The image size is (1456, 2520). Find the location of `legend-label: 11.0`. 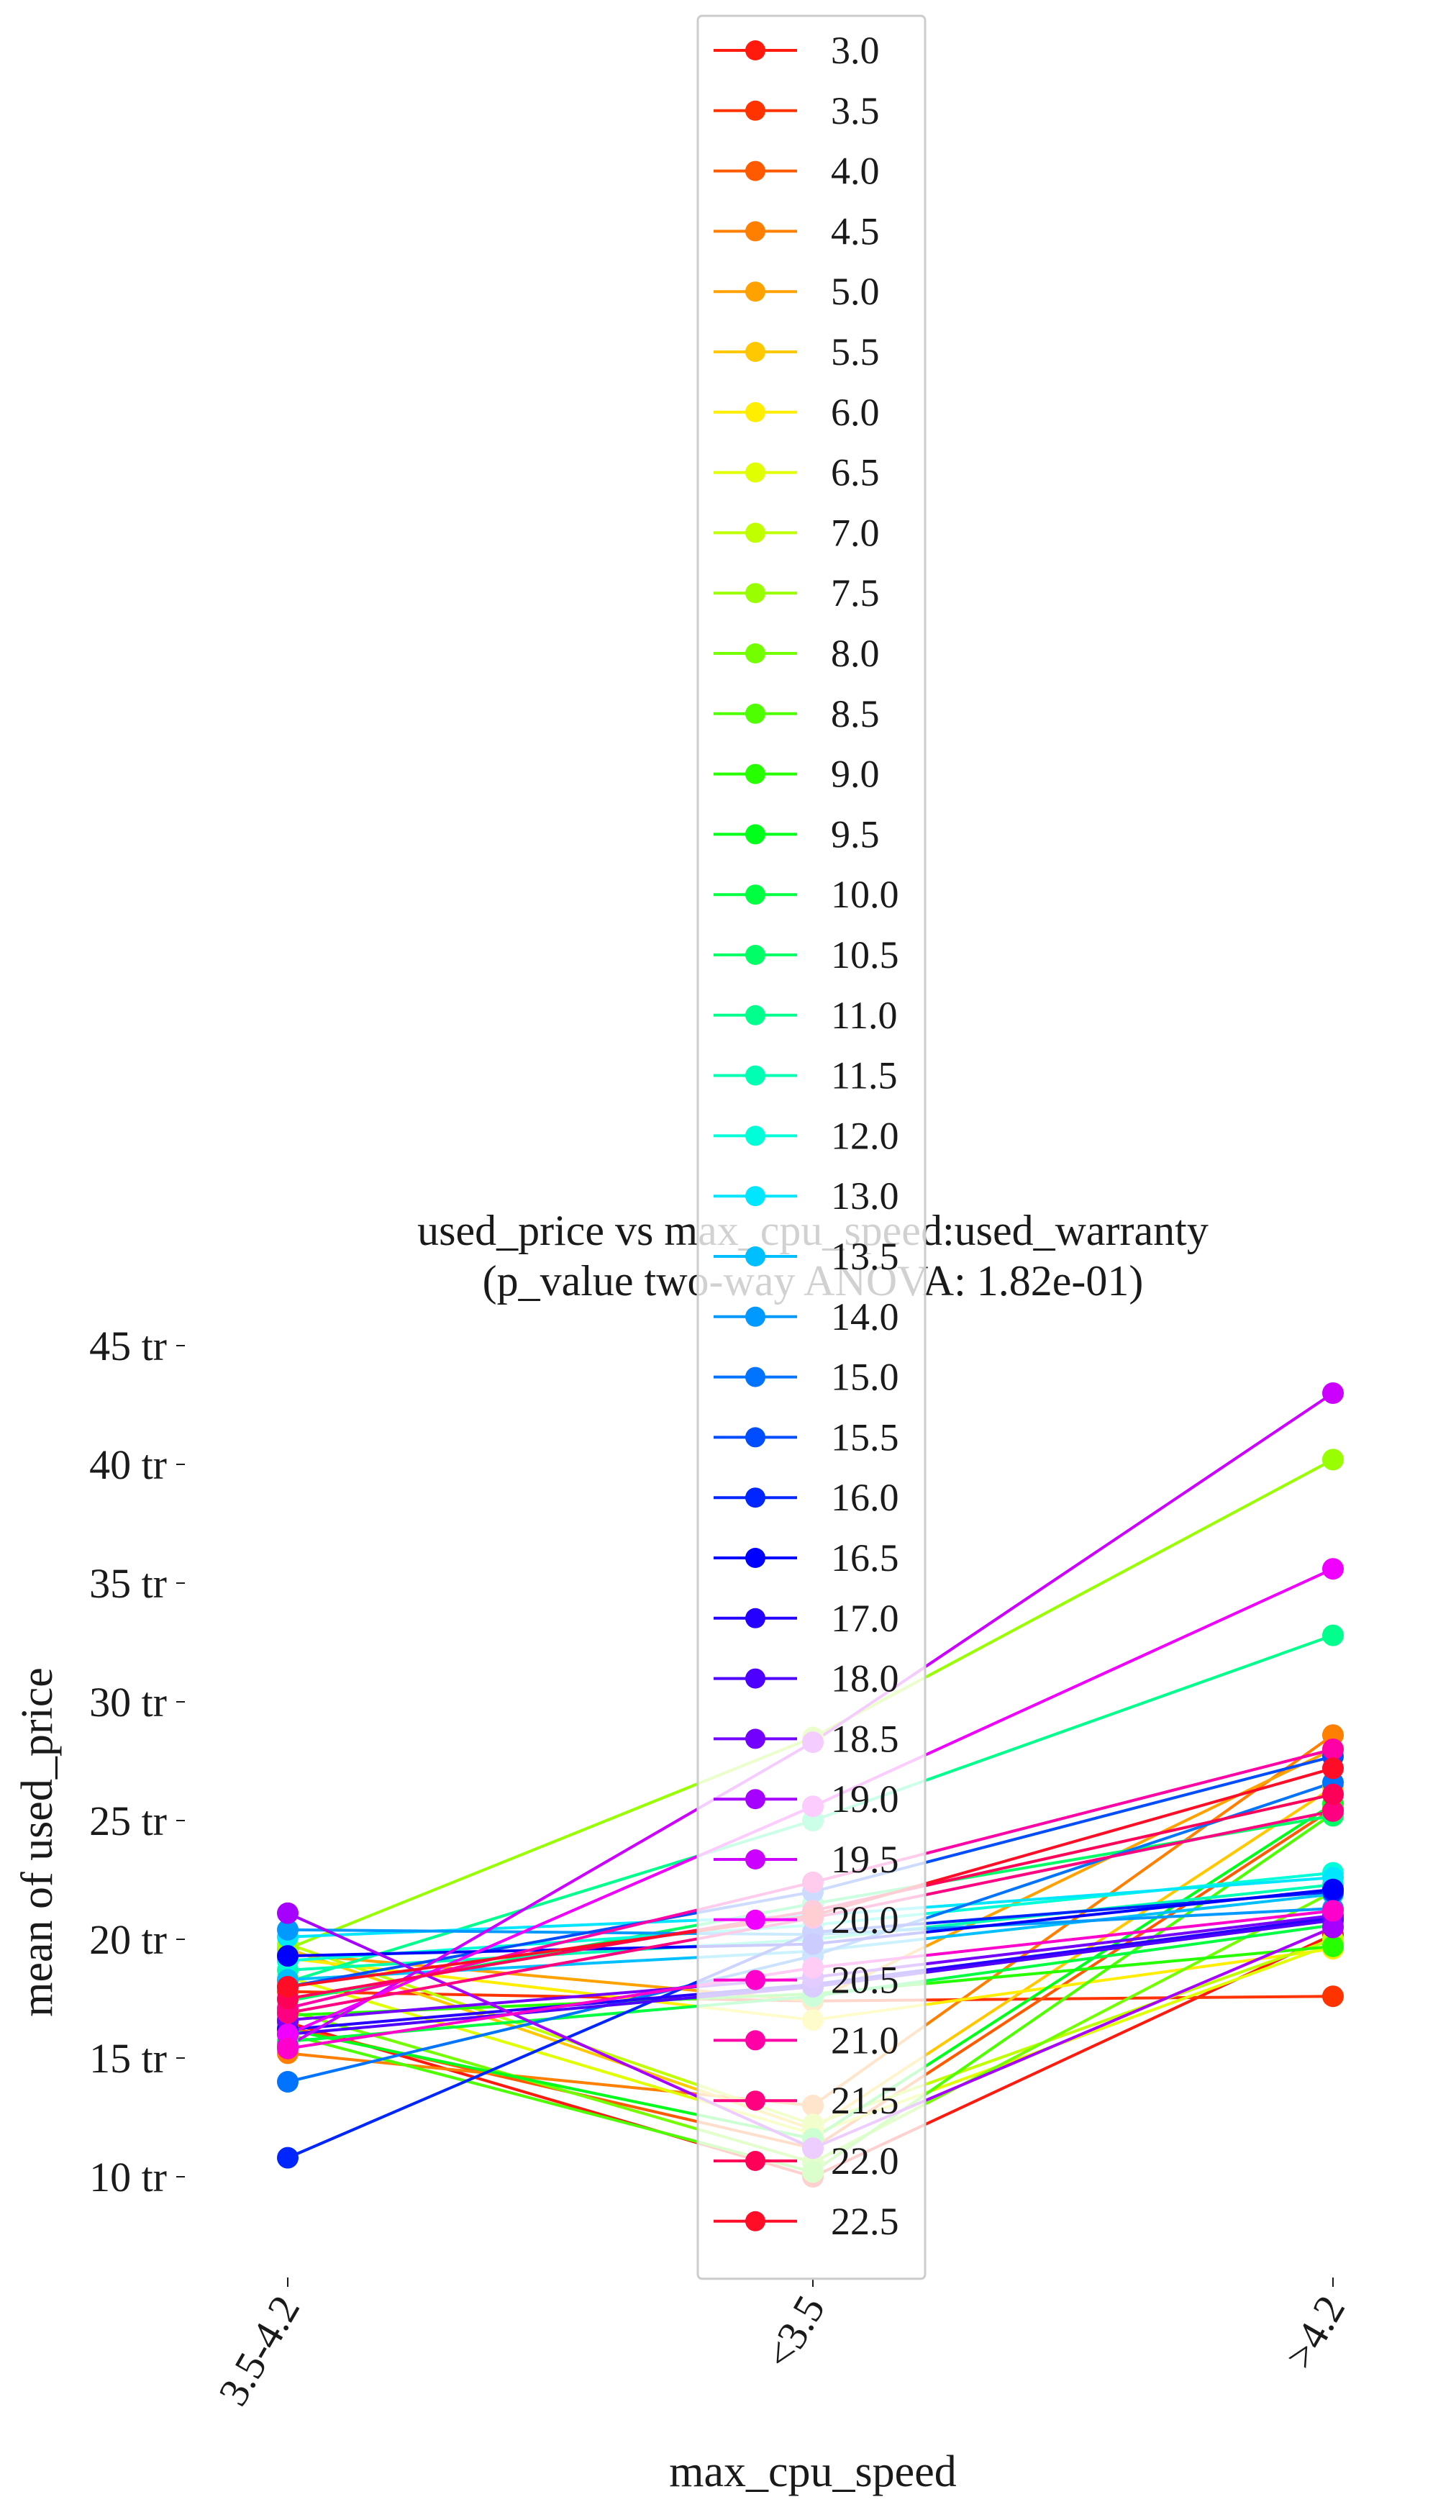

legend-label: 11.0 is located at coordinates (864, 1015).